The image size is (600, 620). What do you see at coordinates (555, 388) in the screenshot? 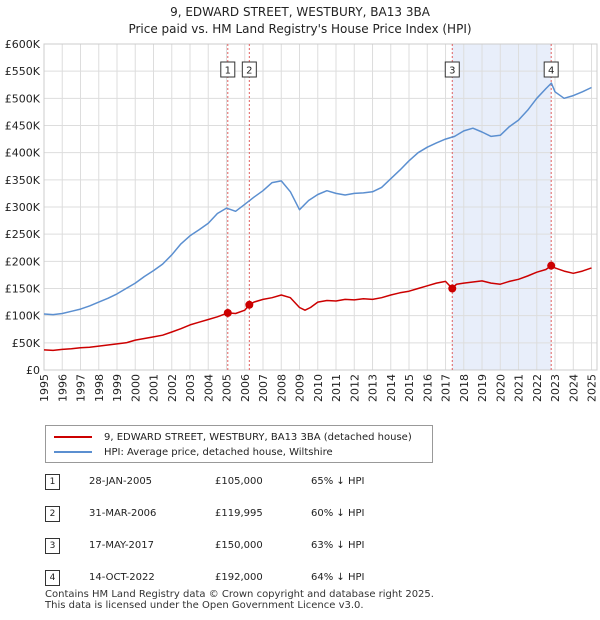
I see `x-tick-label: 2023` at bounding box center [555, 388].